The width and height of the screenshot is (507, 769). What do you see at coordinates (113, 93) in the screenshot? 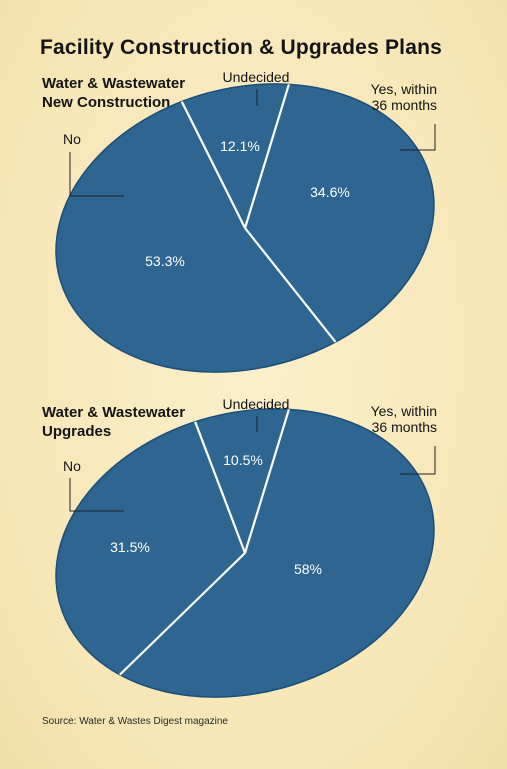
I see `chart-1-title: Water & Wastewater New Construction` at bounding box center [113, 93].